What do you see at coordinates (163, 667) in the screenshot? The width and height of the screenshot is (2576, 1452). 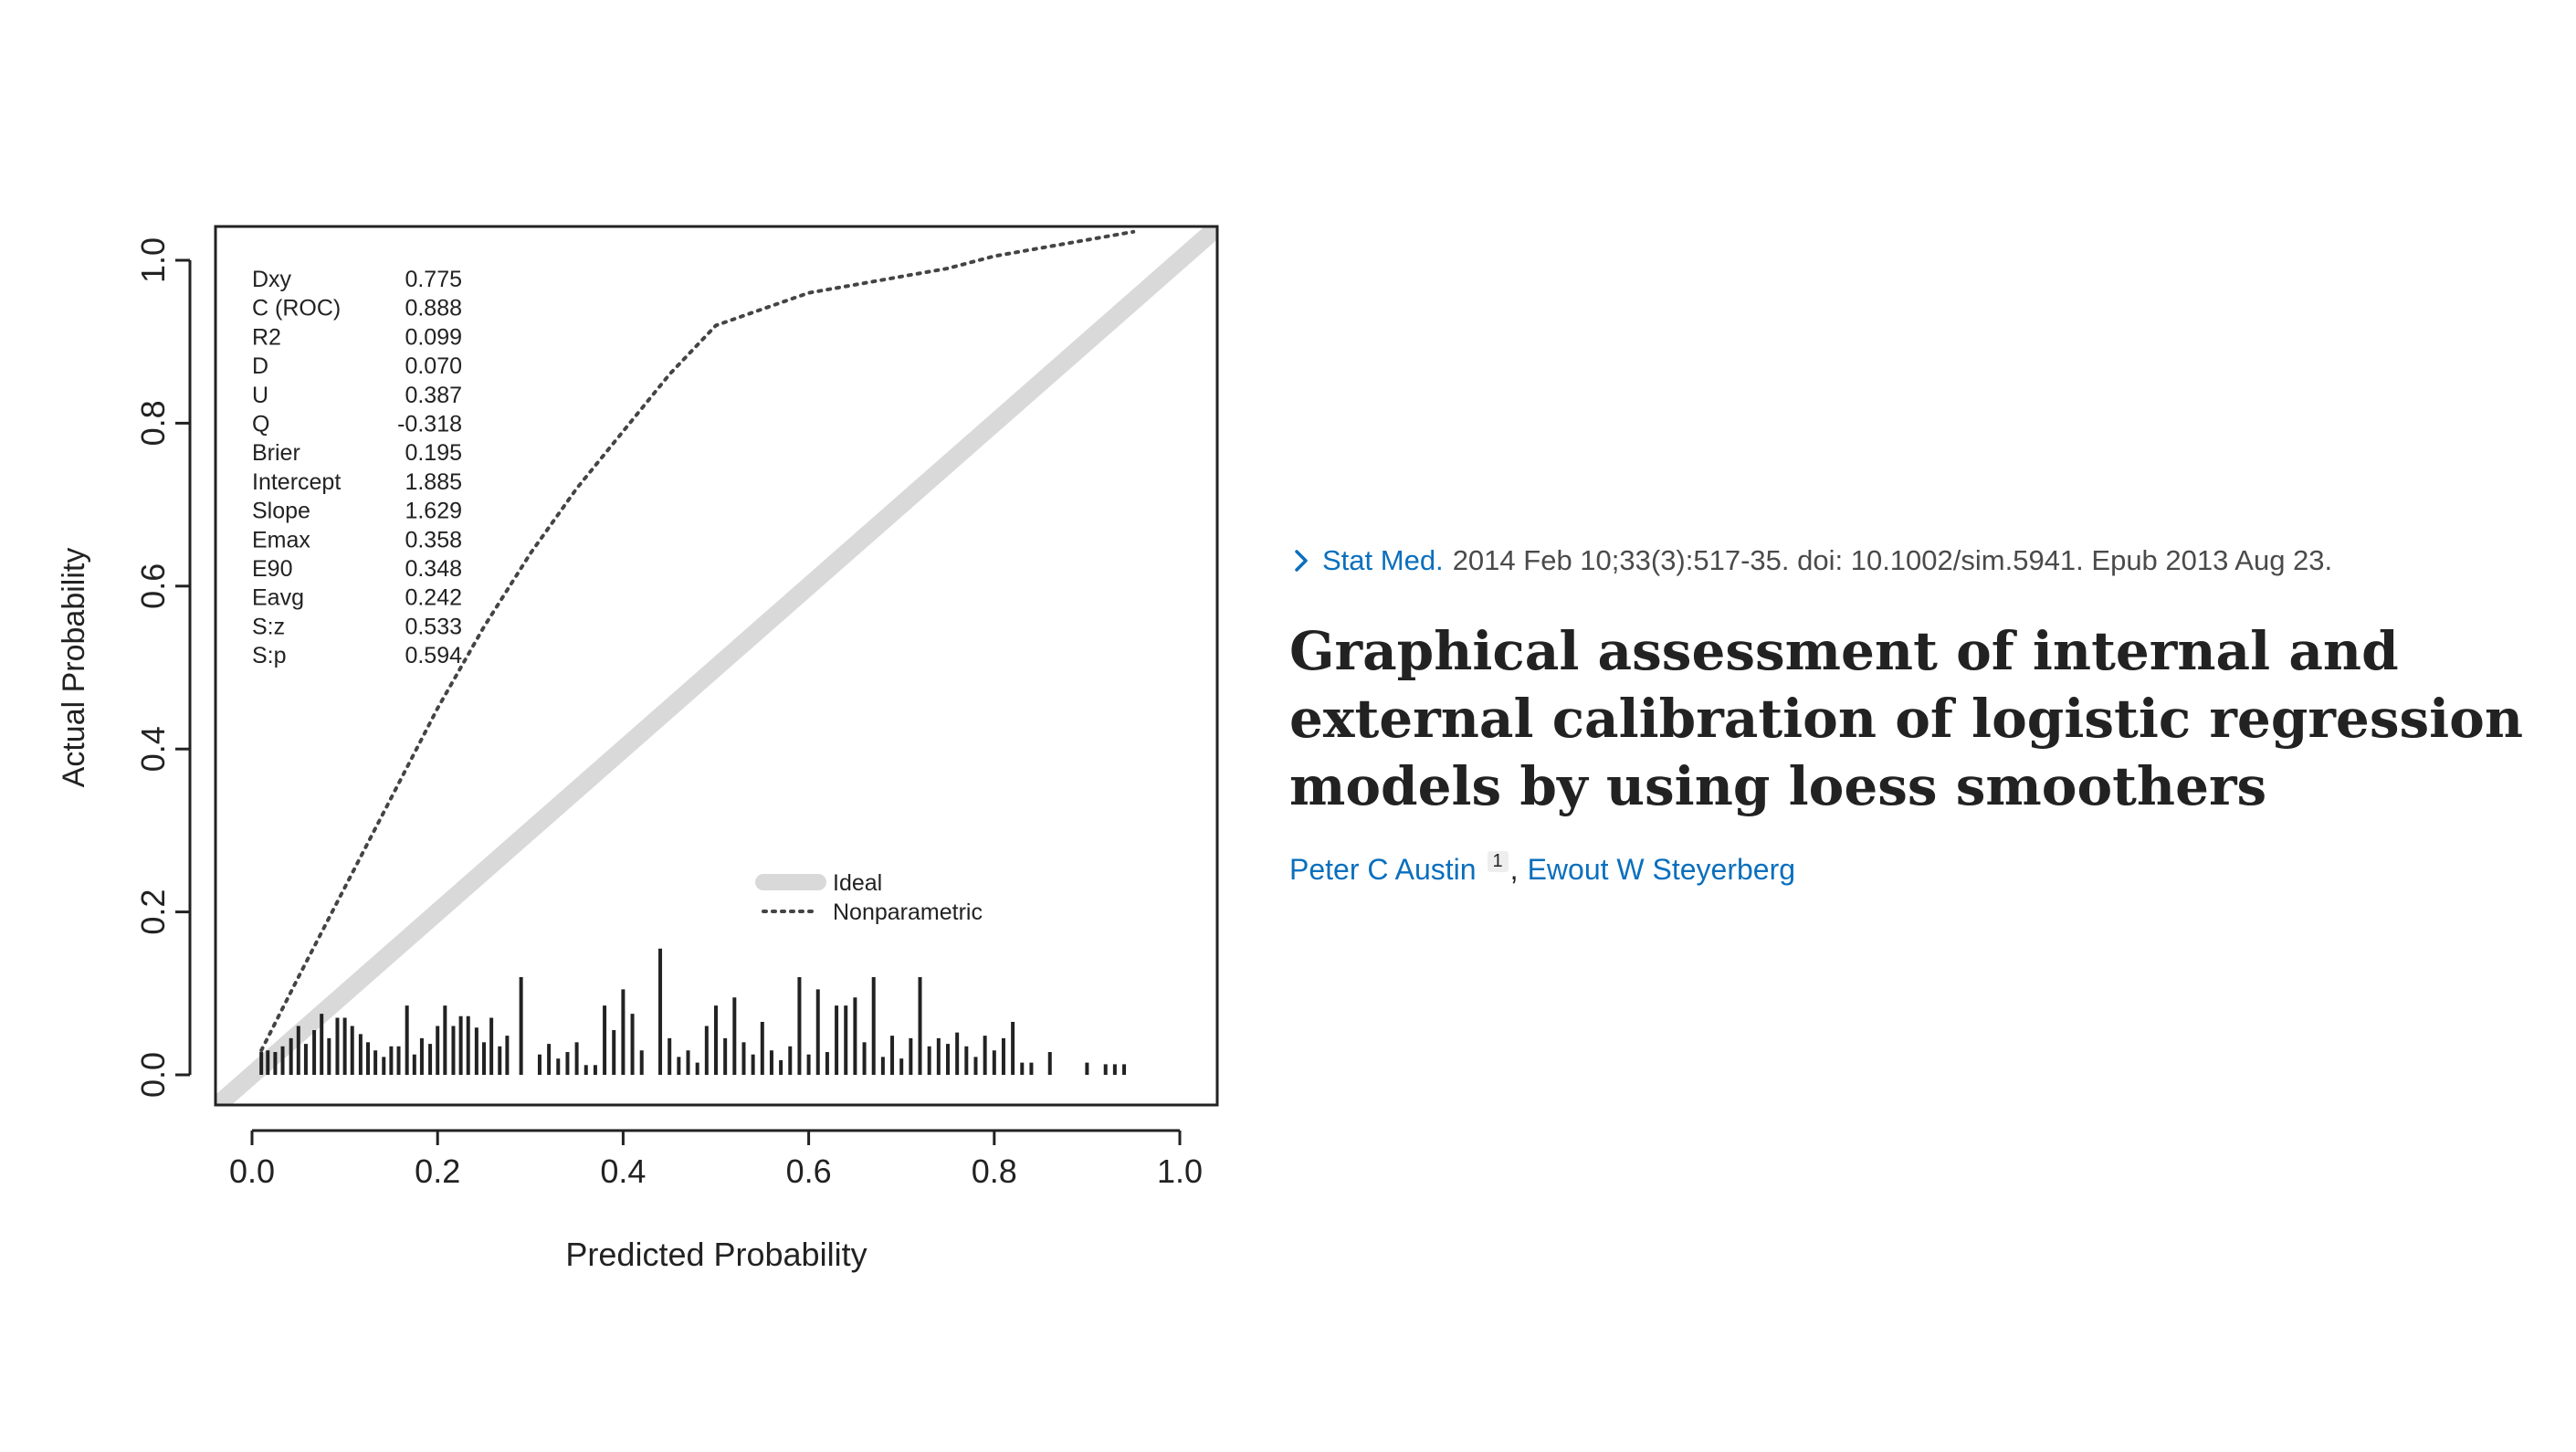 I see `y-axis: 0.0 0.2 0.4 0.6 0.8 1.0` at bounding box center [163, 667].